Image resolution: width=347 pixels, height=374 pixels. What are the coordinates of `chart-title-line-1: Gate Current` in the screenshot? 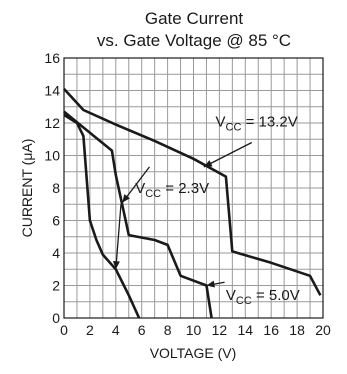 It's located at (194, 18).